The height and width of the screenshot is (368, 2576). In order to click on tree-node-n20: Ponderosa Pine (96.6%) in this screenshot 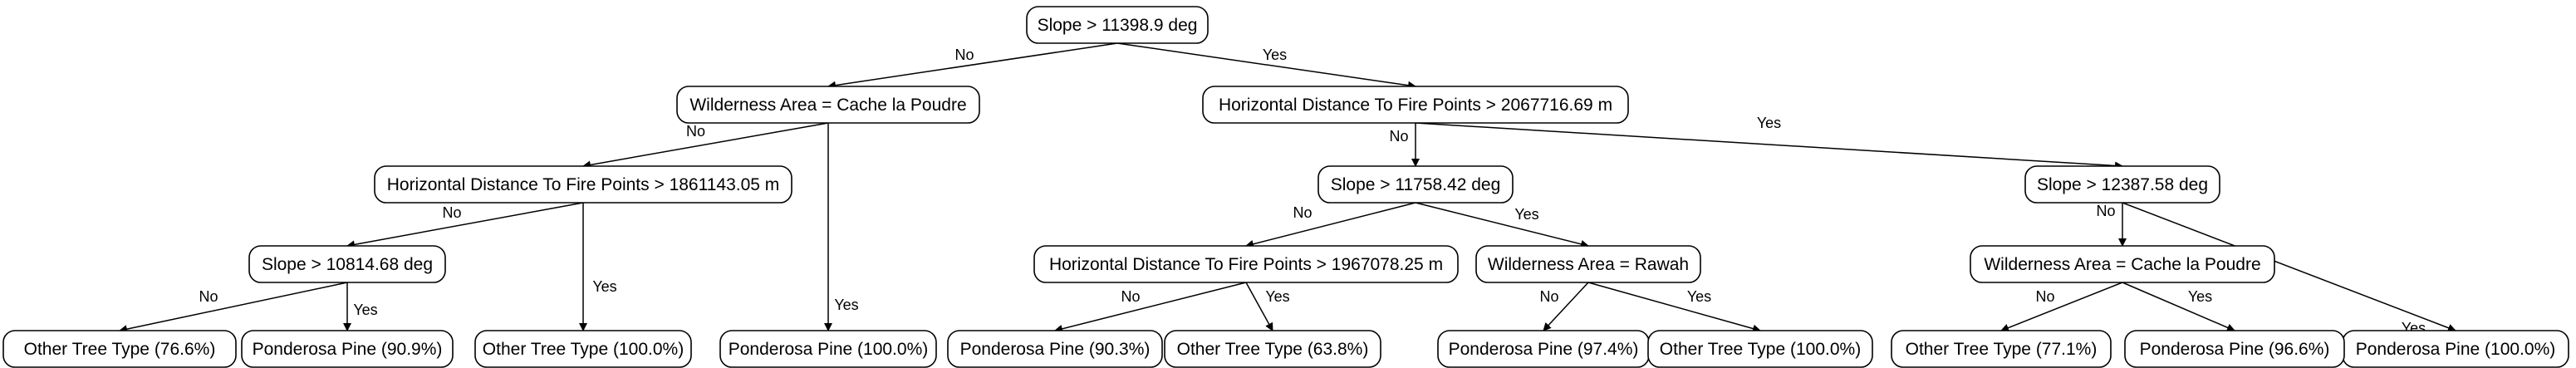, I will do `click(2234, 349)`.